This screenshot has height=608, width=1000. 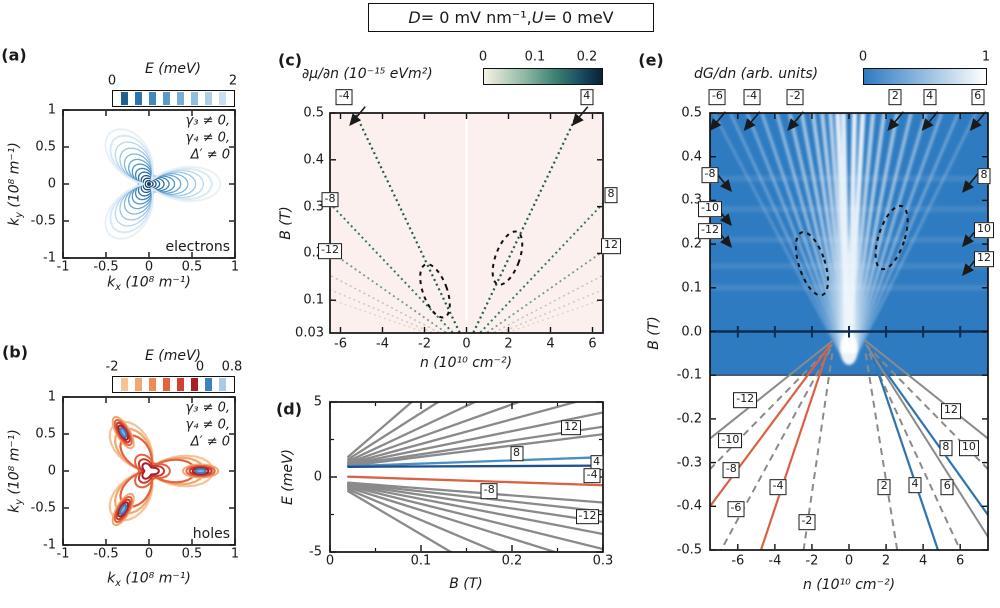 I want to click on panel-d, so click(x=466, y=477).